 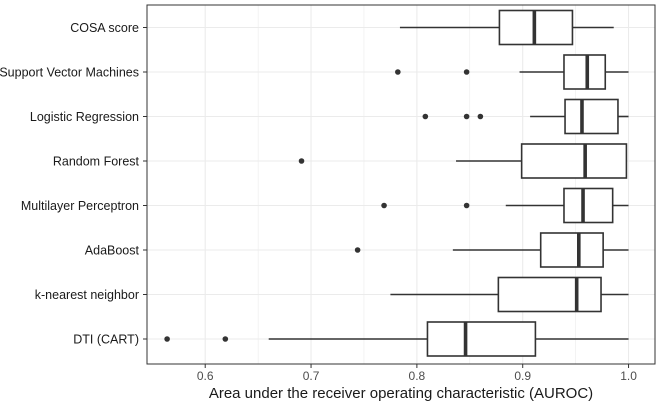 What do you see at coordinates (80, 206) in the screenshot?
I see `category-label: Multilayer Perceptron` at bounding box center [80, 206].